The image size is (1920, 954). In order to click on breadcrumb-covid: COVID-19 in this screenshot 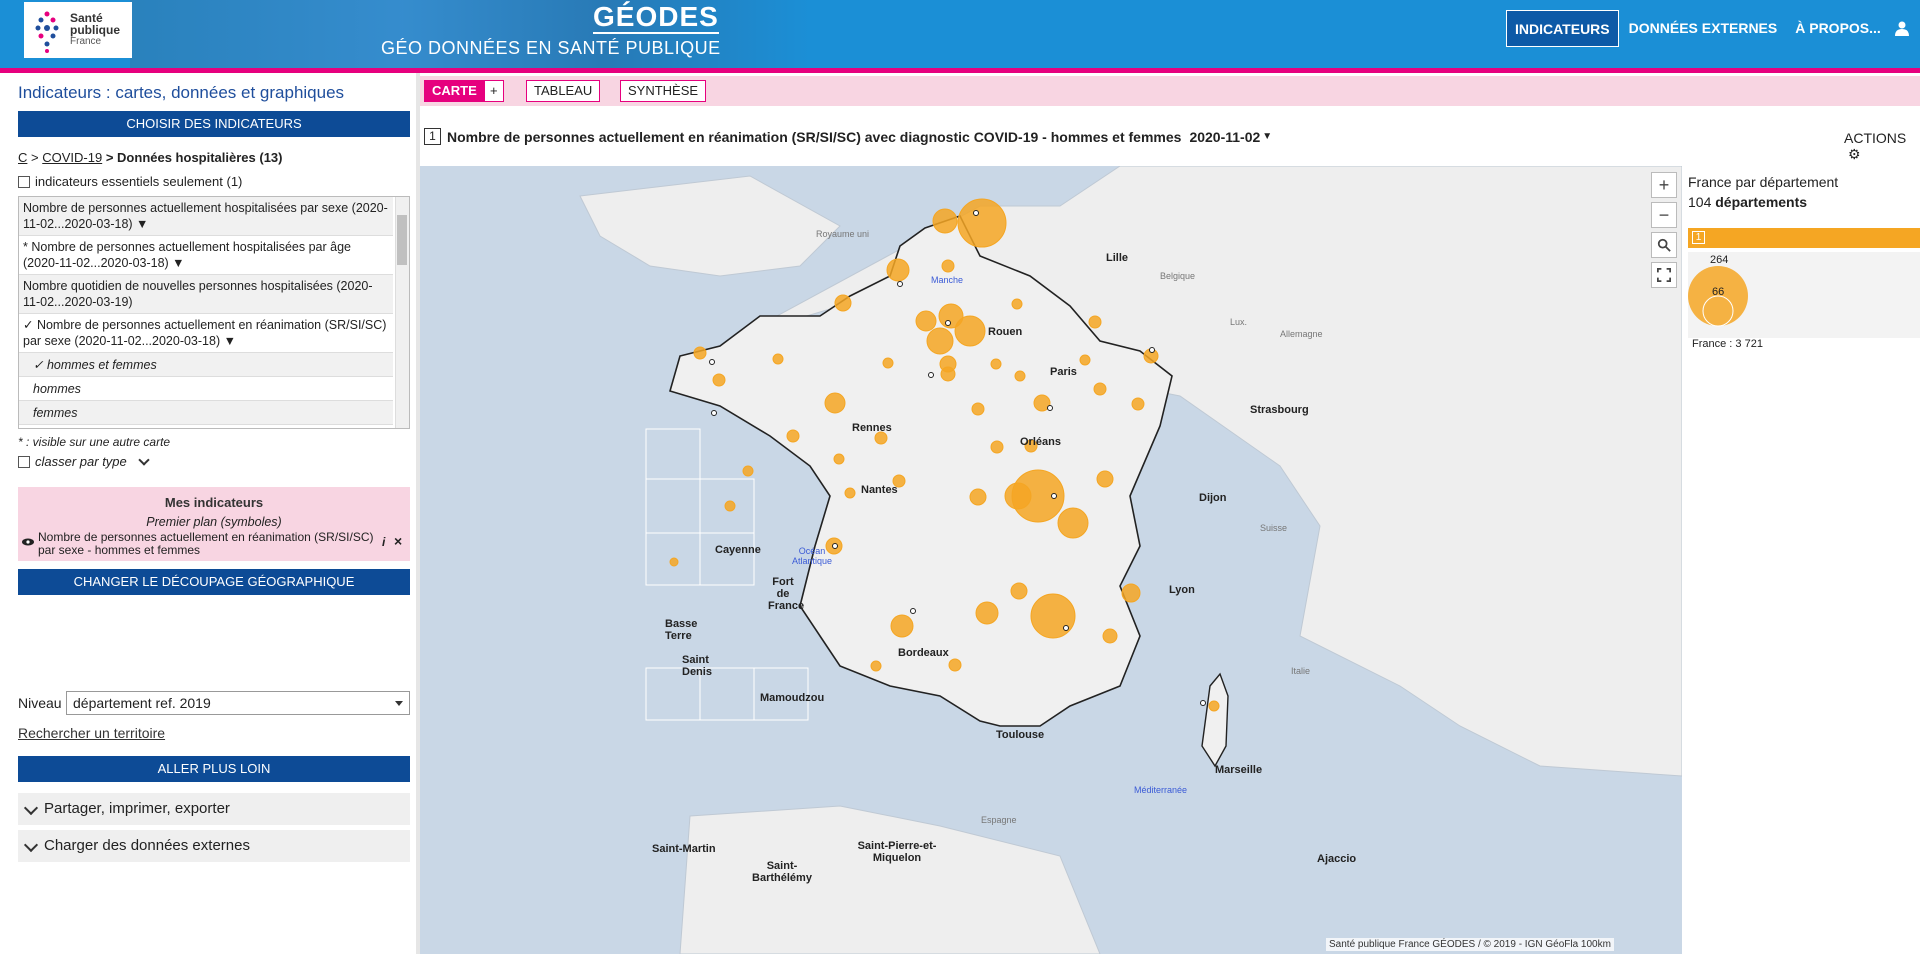, I will do `click(72, 157)`.